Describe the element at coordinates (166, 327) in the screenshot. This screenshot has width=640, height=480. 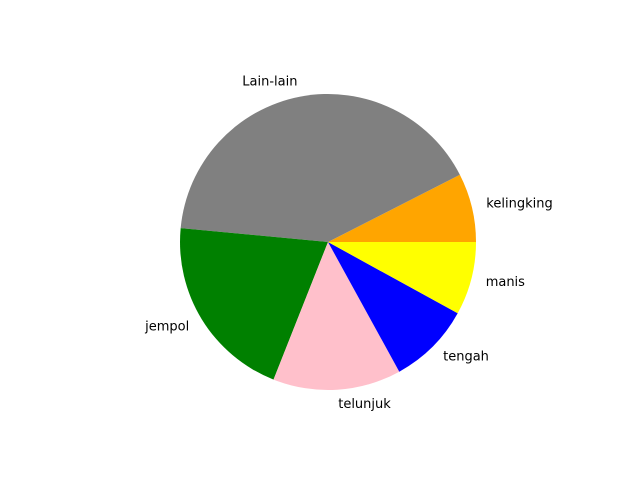
I see `pie-label-jempol: jempol` at that location.